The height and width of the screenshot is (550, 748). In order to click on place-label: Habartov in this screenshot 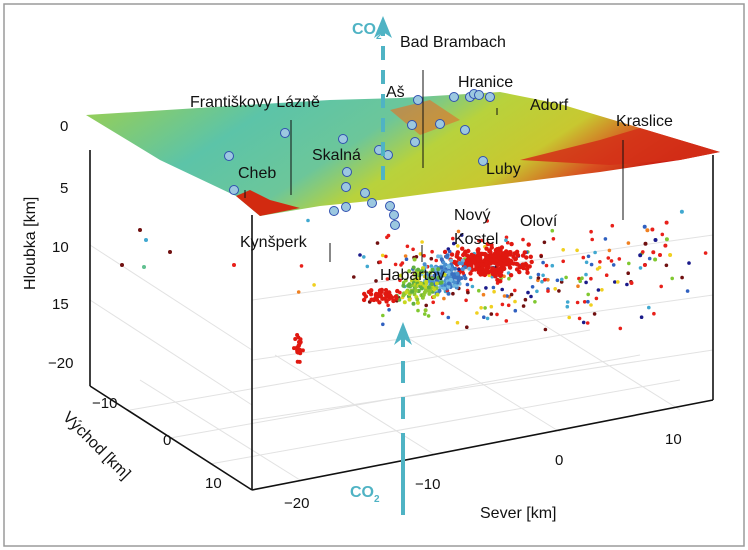, I will do `click(412, 275)`.